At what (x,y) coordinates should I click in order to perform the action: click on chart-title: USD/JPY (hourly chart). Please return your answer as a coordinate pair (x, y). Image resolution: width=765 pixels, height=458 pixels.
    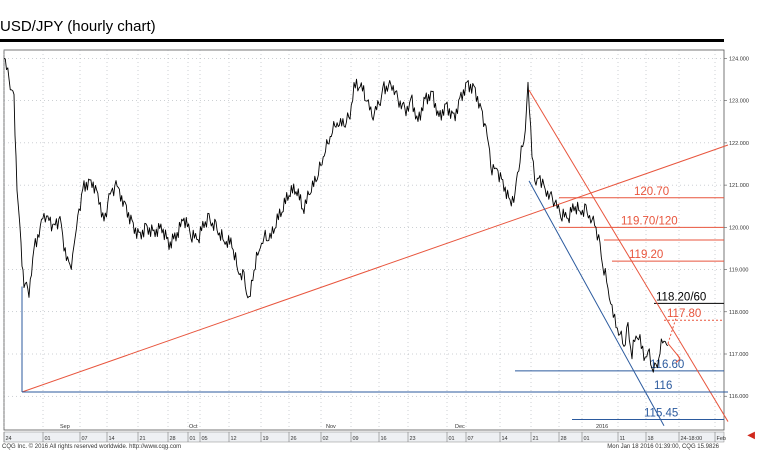
    Looking at the image, I should click on (78, 26).